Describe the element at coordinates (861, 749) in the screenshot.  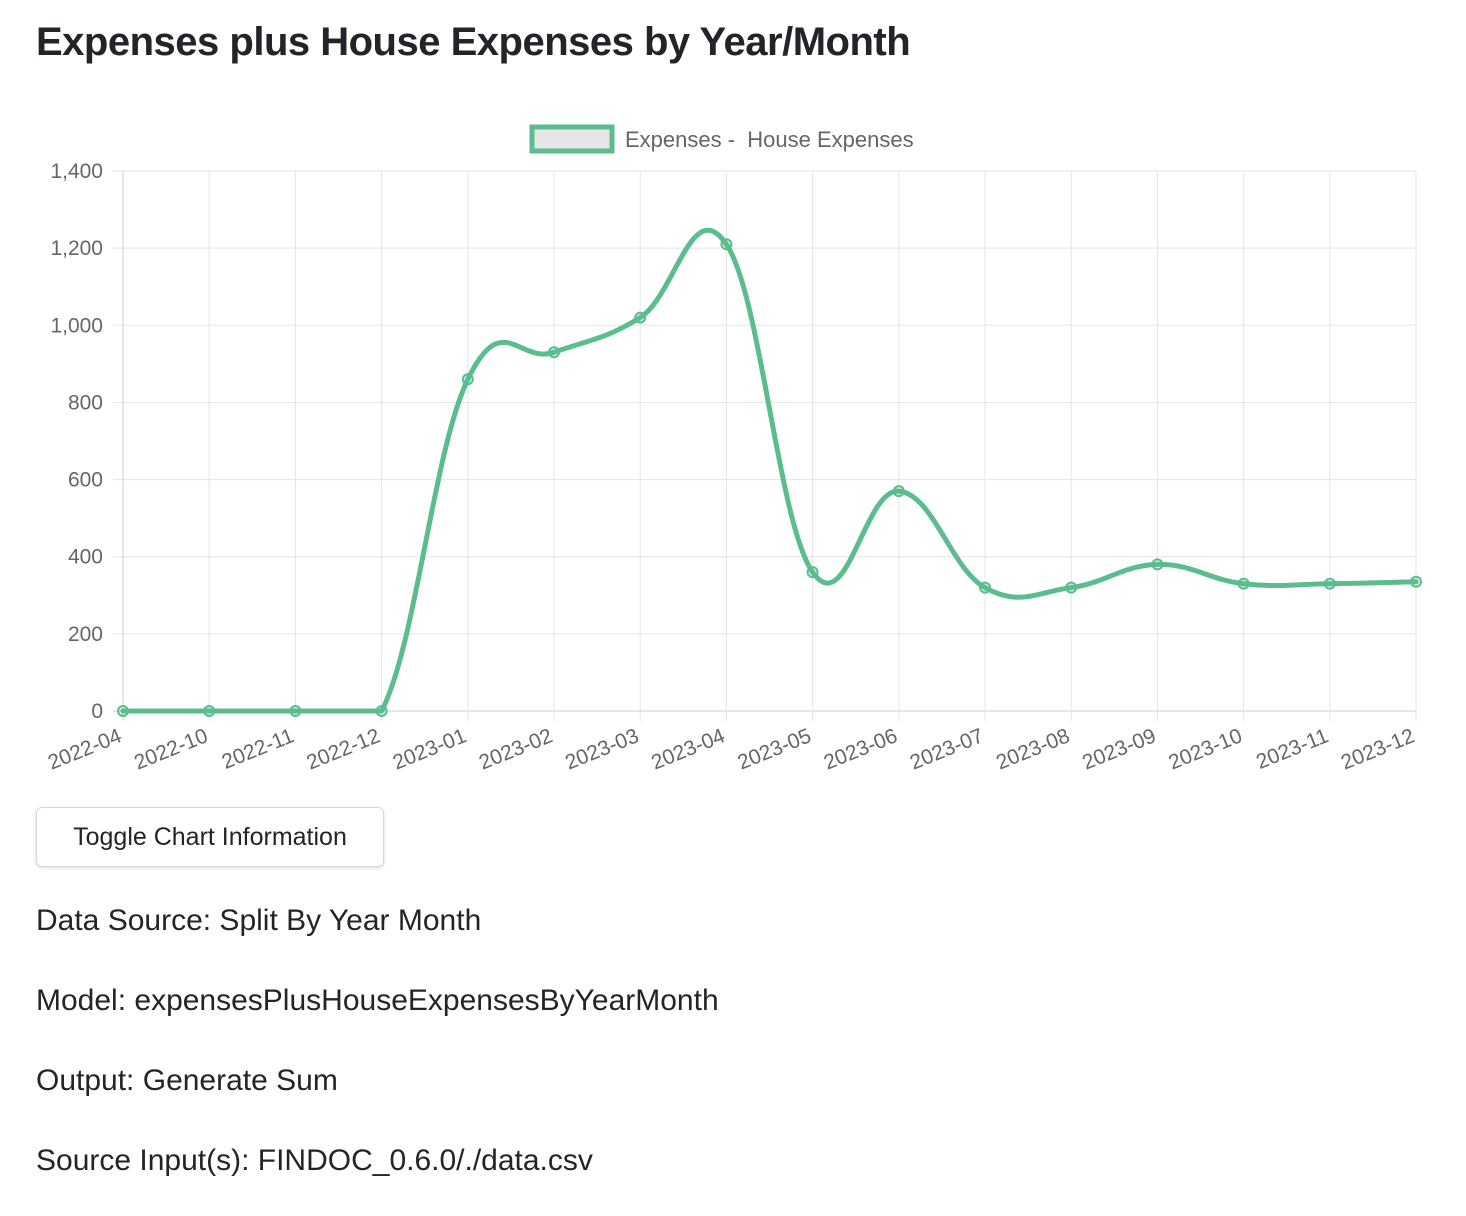
I see `x-tick-label: 2023-06` at that location.